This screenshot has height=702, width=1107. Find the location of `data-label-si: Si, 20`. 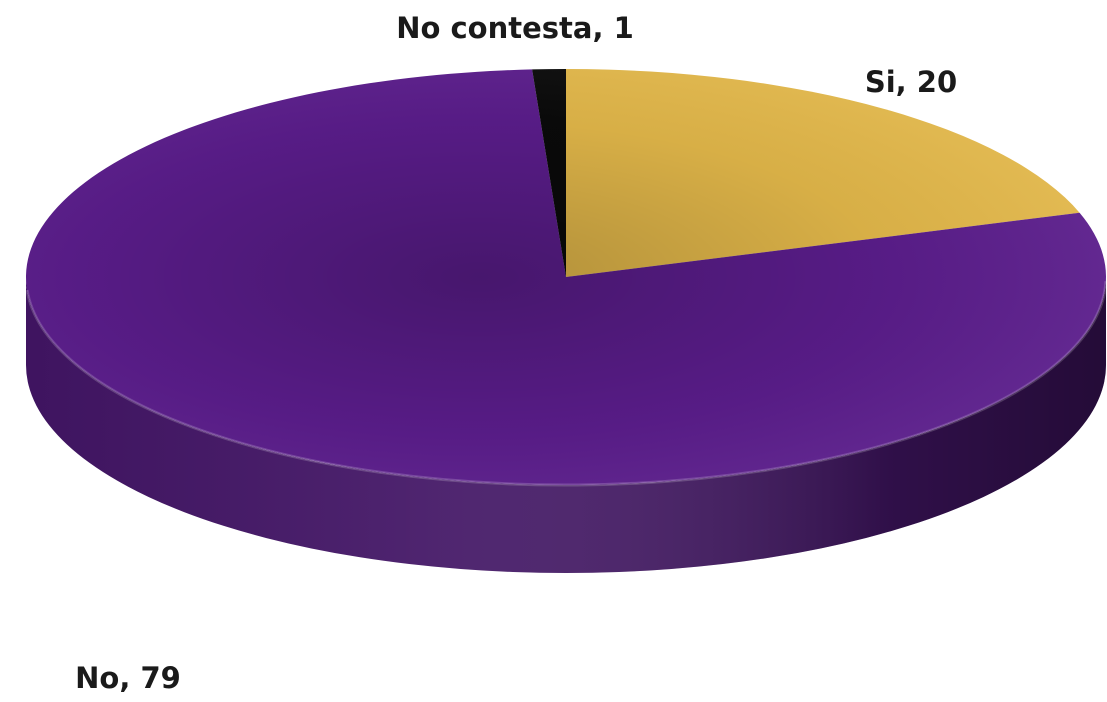

data-label-si: Si, 20 is located at coordinates (911, 82).